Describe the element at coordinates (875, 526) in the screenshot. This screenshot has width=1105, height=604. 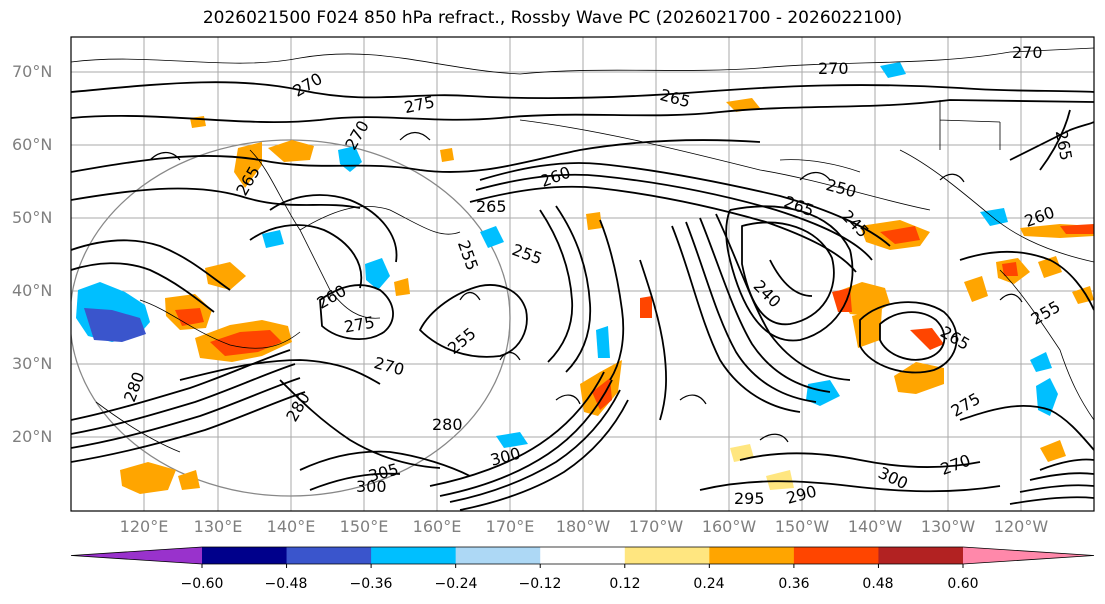
I see `lon-label: 140°W` at that location.